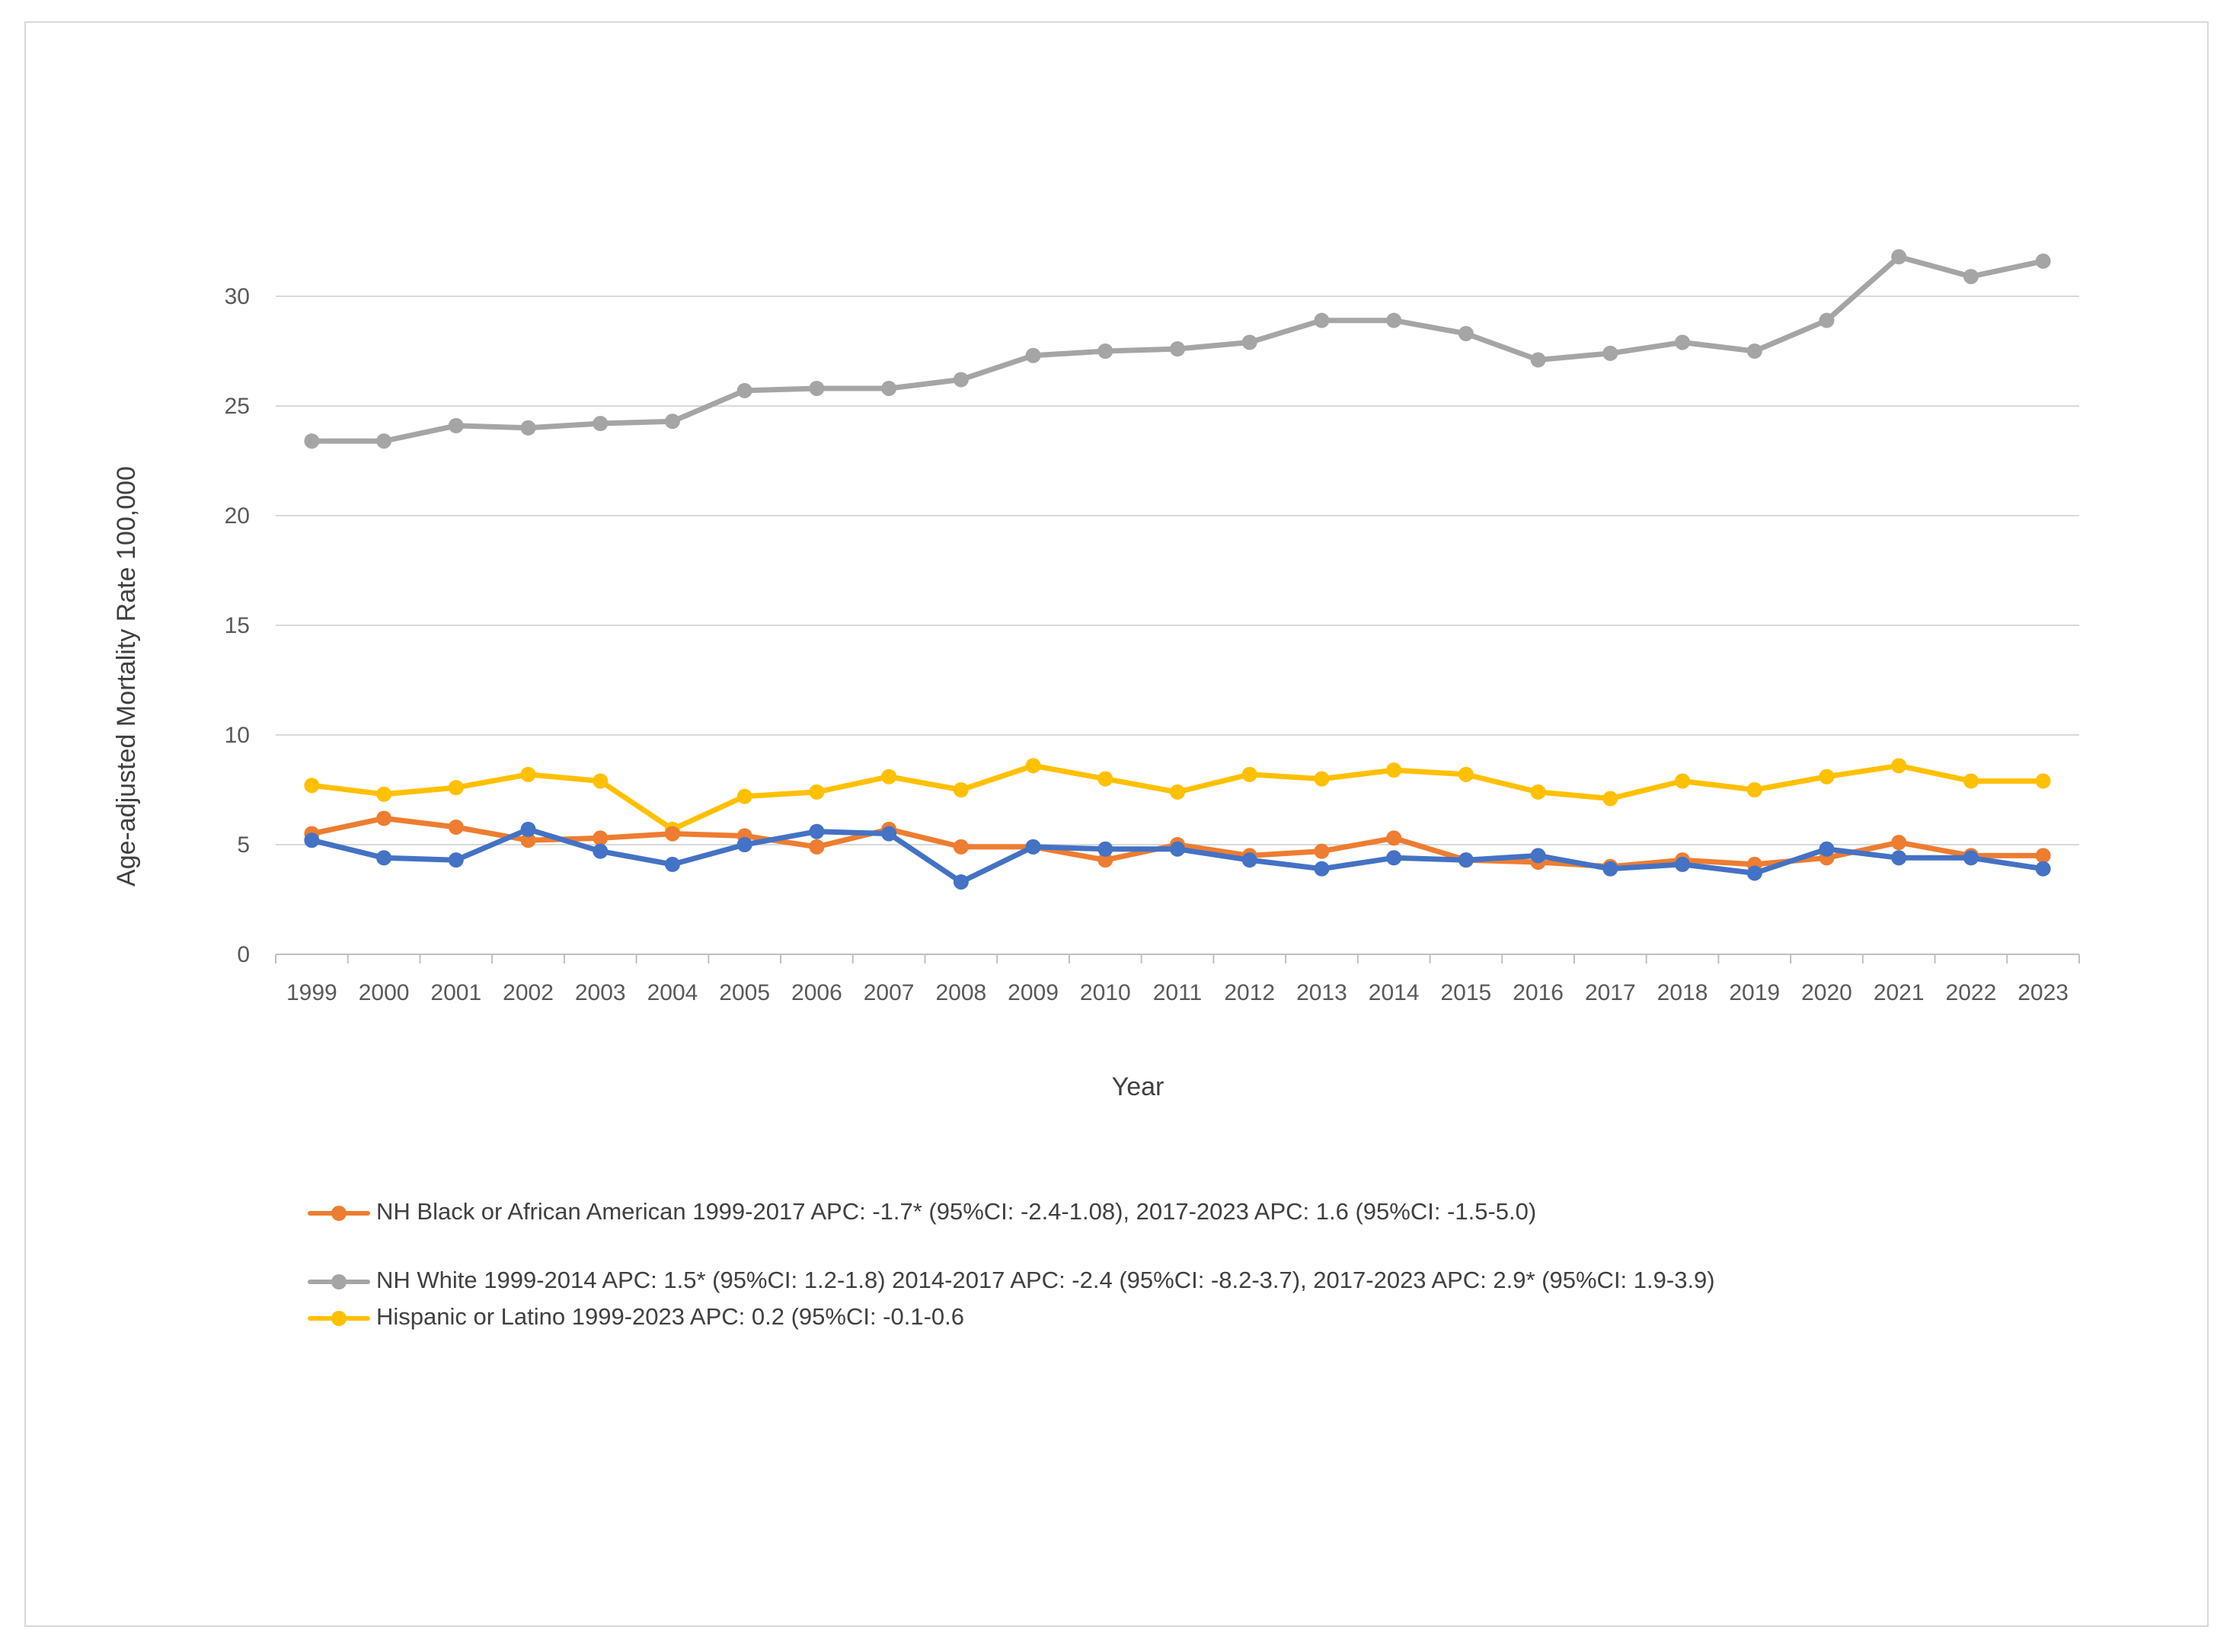 The image size is (2230, 1652). I want to click on x-tick-label: 2022, so click(1971, 992).